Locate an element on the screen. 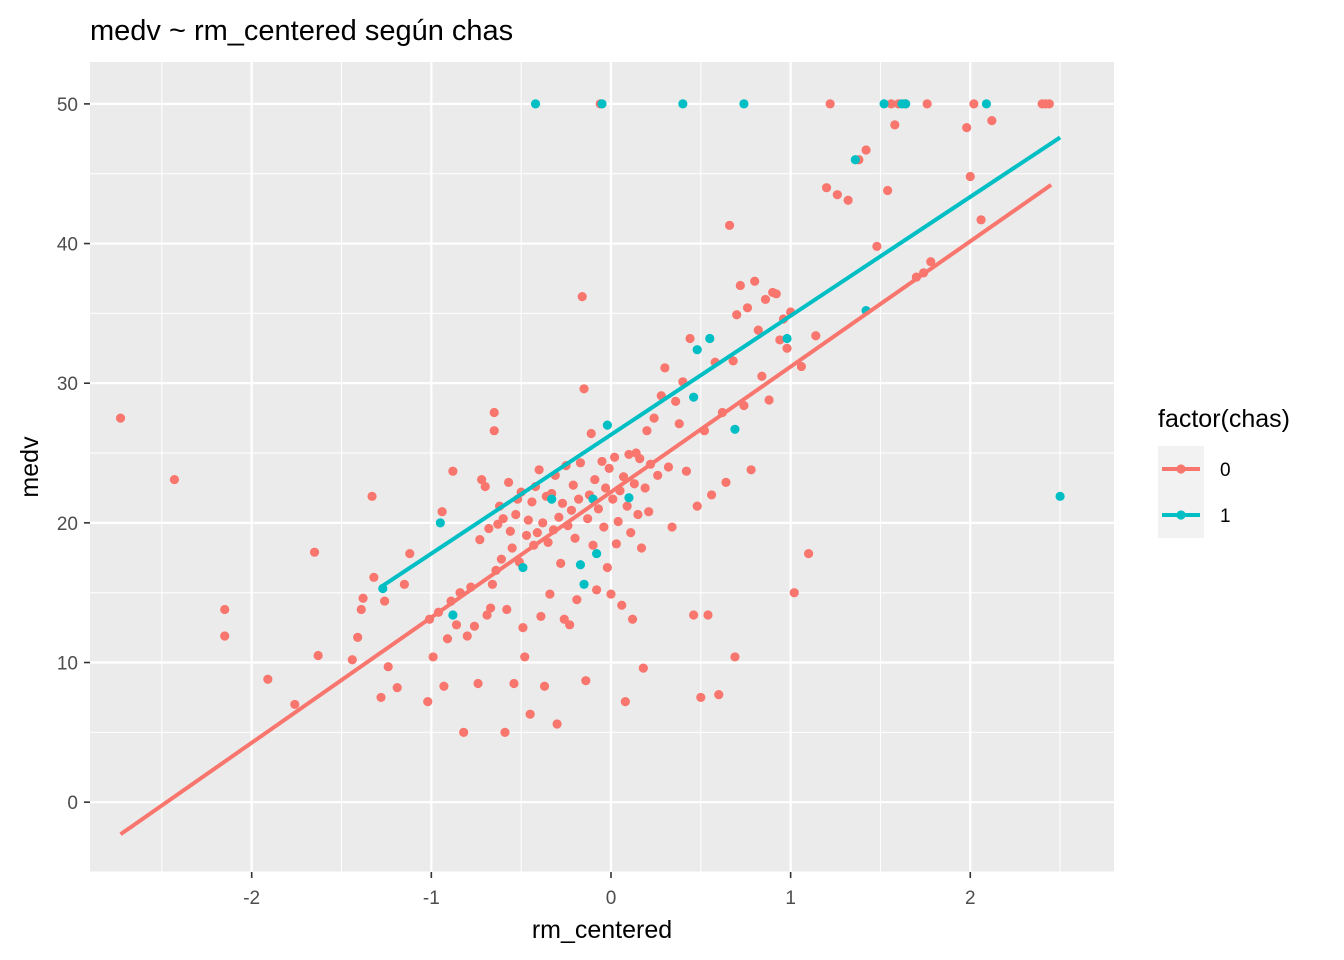 The width and height of the screenshot is (1344, 960). x-tick-label: -2 is located at coordinates (251, 898).